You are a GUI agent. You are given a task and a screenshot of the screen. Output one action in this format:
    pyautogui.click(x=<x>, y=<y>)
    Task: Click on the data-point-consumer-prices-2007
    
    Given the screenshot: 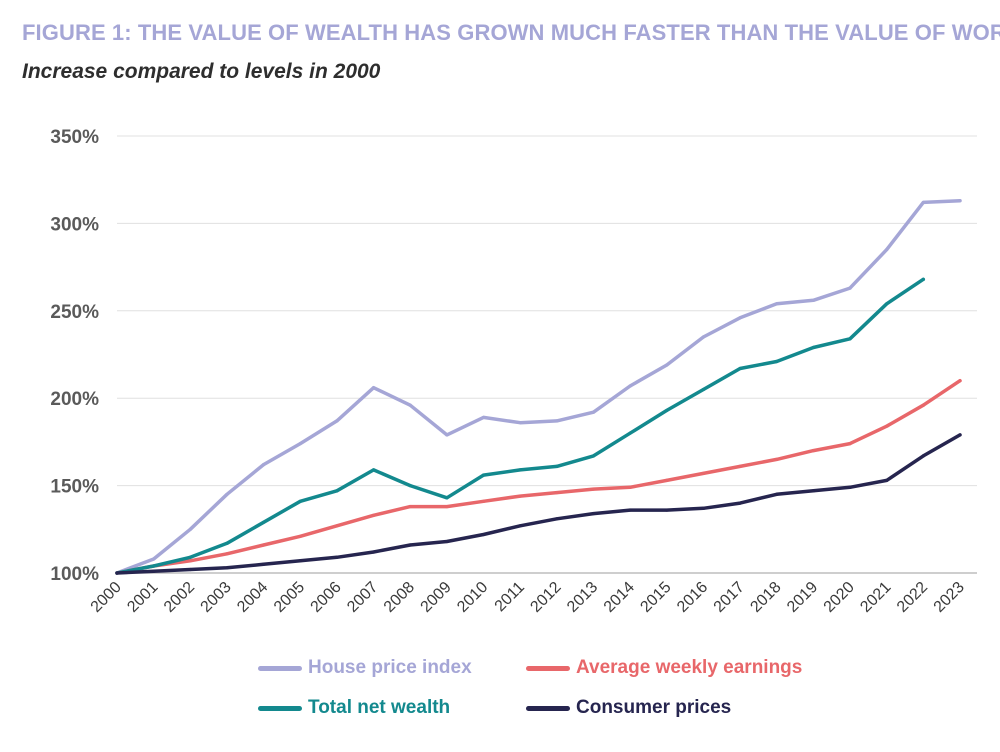 What is the action you would take?
    pyautogui.click(x=373, y=552)
    